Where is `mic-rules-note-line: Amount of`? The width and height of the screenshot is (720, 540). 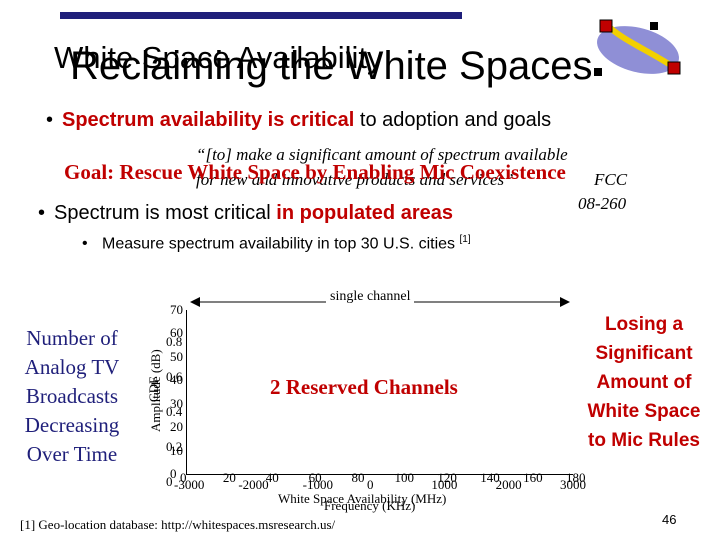 mic-rules-note-line: Amount of is located at coordinates (644, 382).